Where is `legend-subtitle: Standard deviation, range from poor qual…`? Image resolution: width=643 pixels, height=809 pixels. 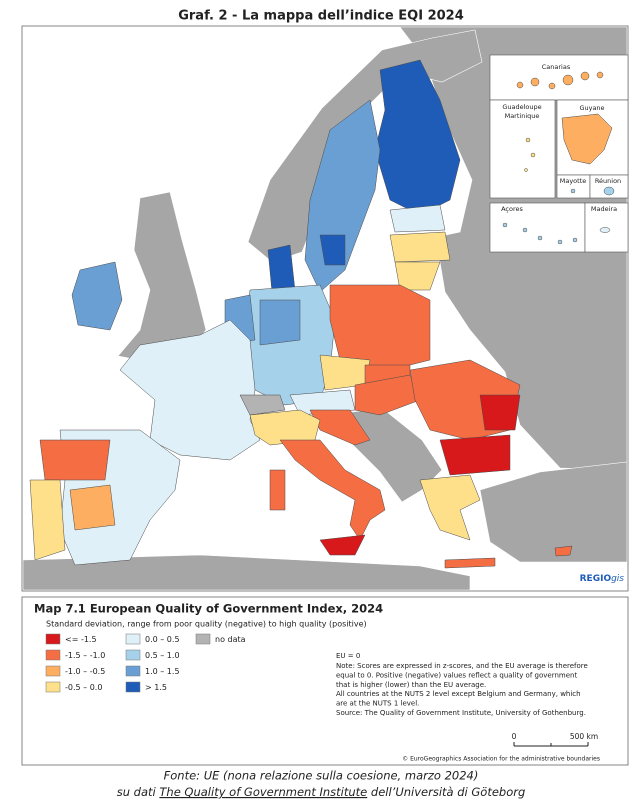 legend-subtitle: Standard deviation, range from poor qual… is located at coordinates (206, 624).